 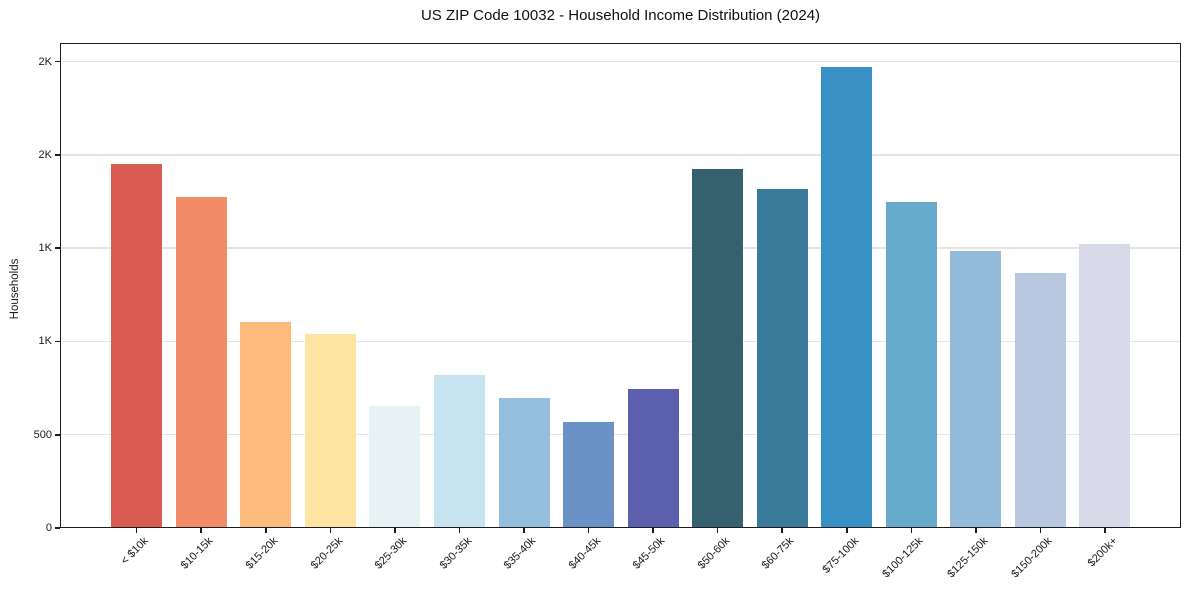 What do you see at coordinates (589, 474) in the screenshot?
I see `bar-$40-45k` at bounding box center [589, 474].